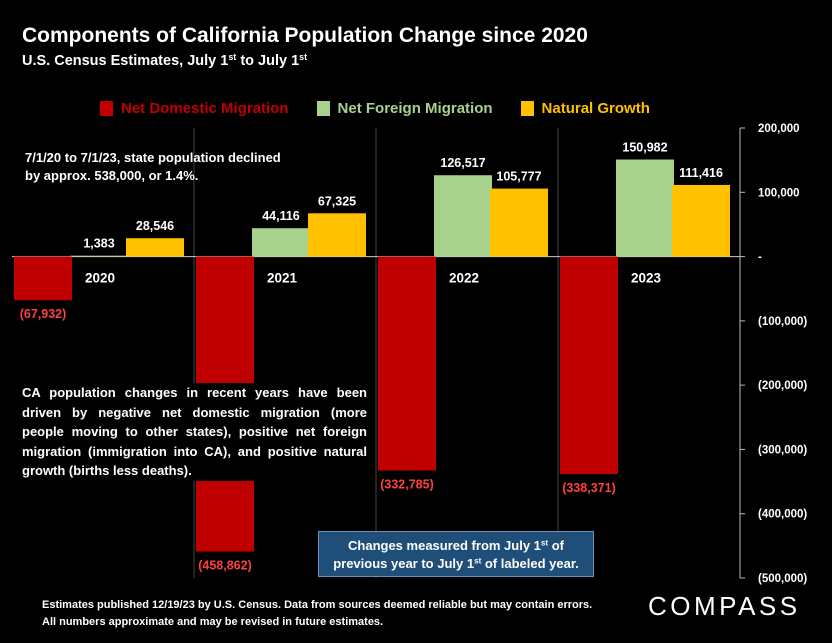 This screenshot has width=832, height=643. I want to click on data-label-foreign-2023: 150,982, so click(644, 148).